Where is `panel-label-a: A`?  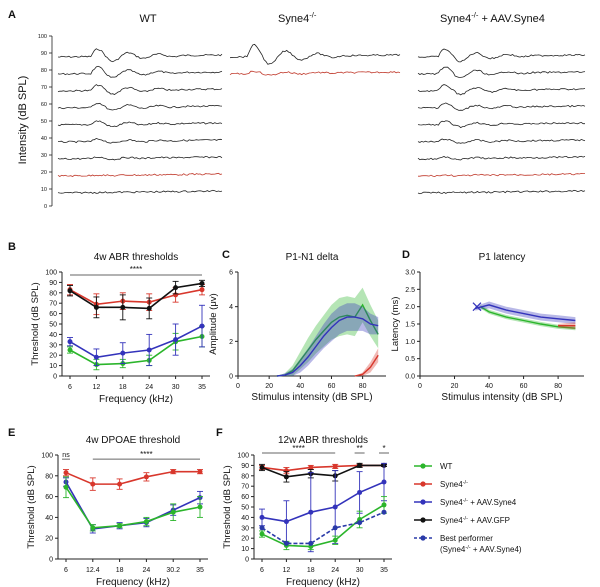 panel-label-a: A is located at coordinates (12, 15).